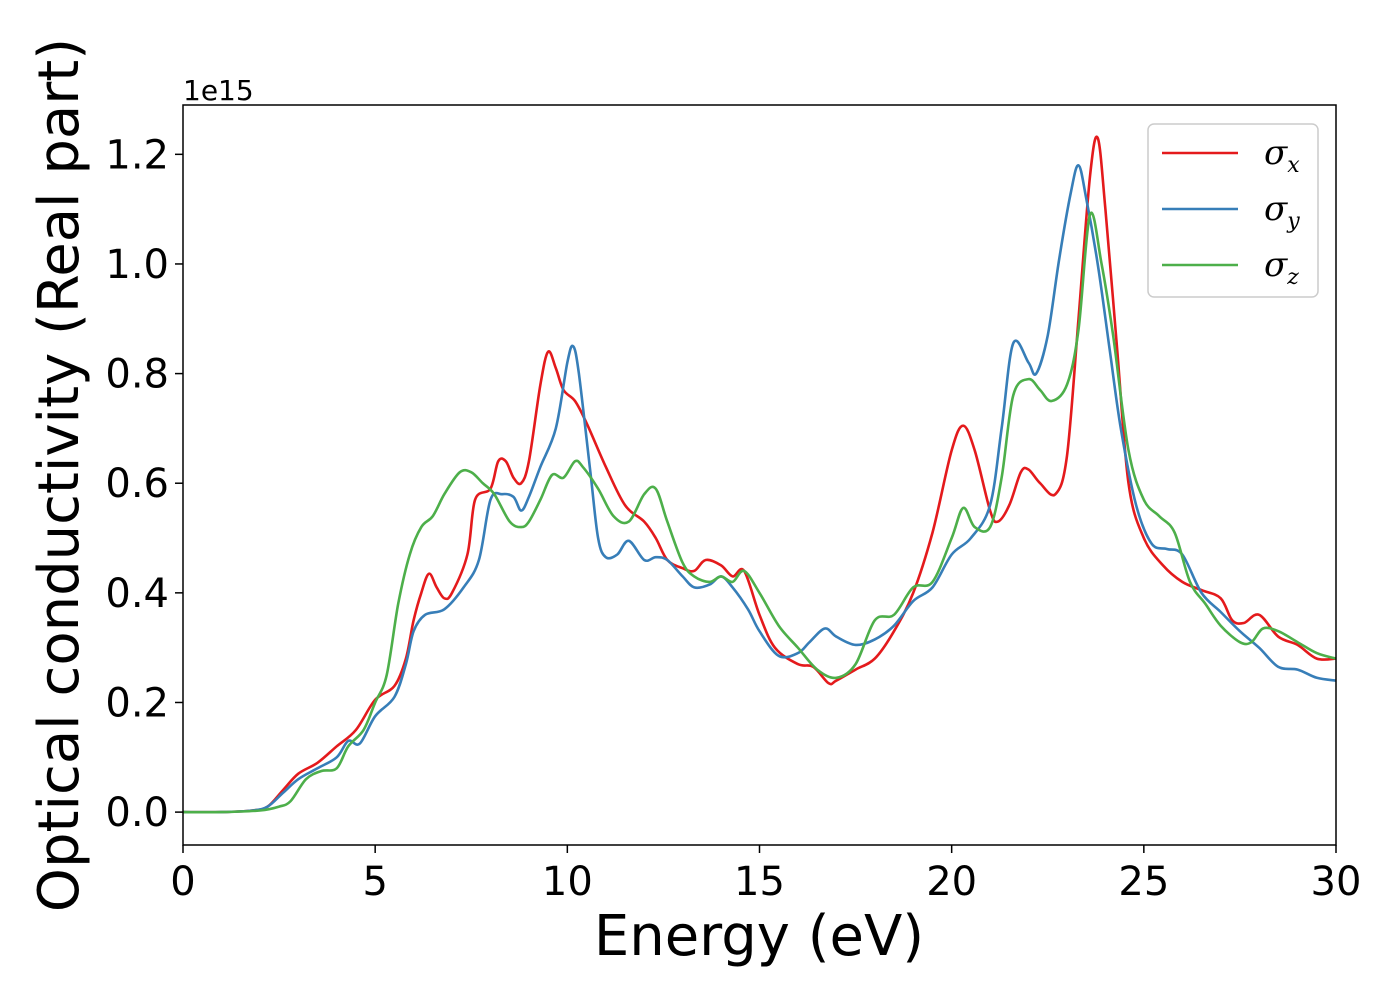 This screenshot has height=1000, width=1400. What do you see at coordinates (1143, 882) in the screenshot?
I see `x-tick-label: 25` at bounding box center [1143, 882].